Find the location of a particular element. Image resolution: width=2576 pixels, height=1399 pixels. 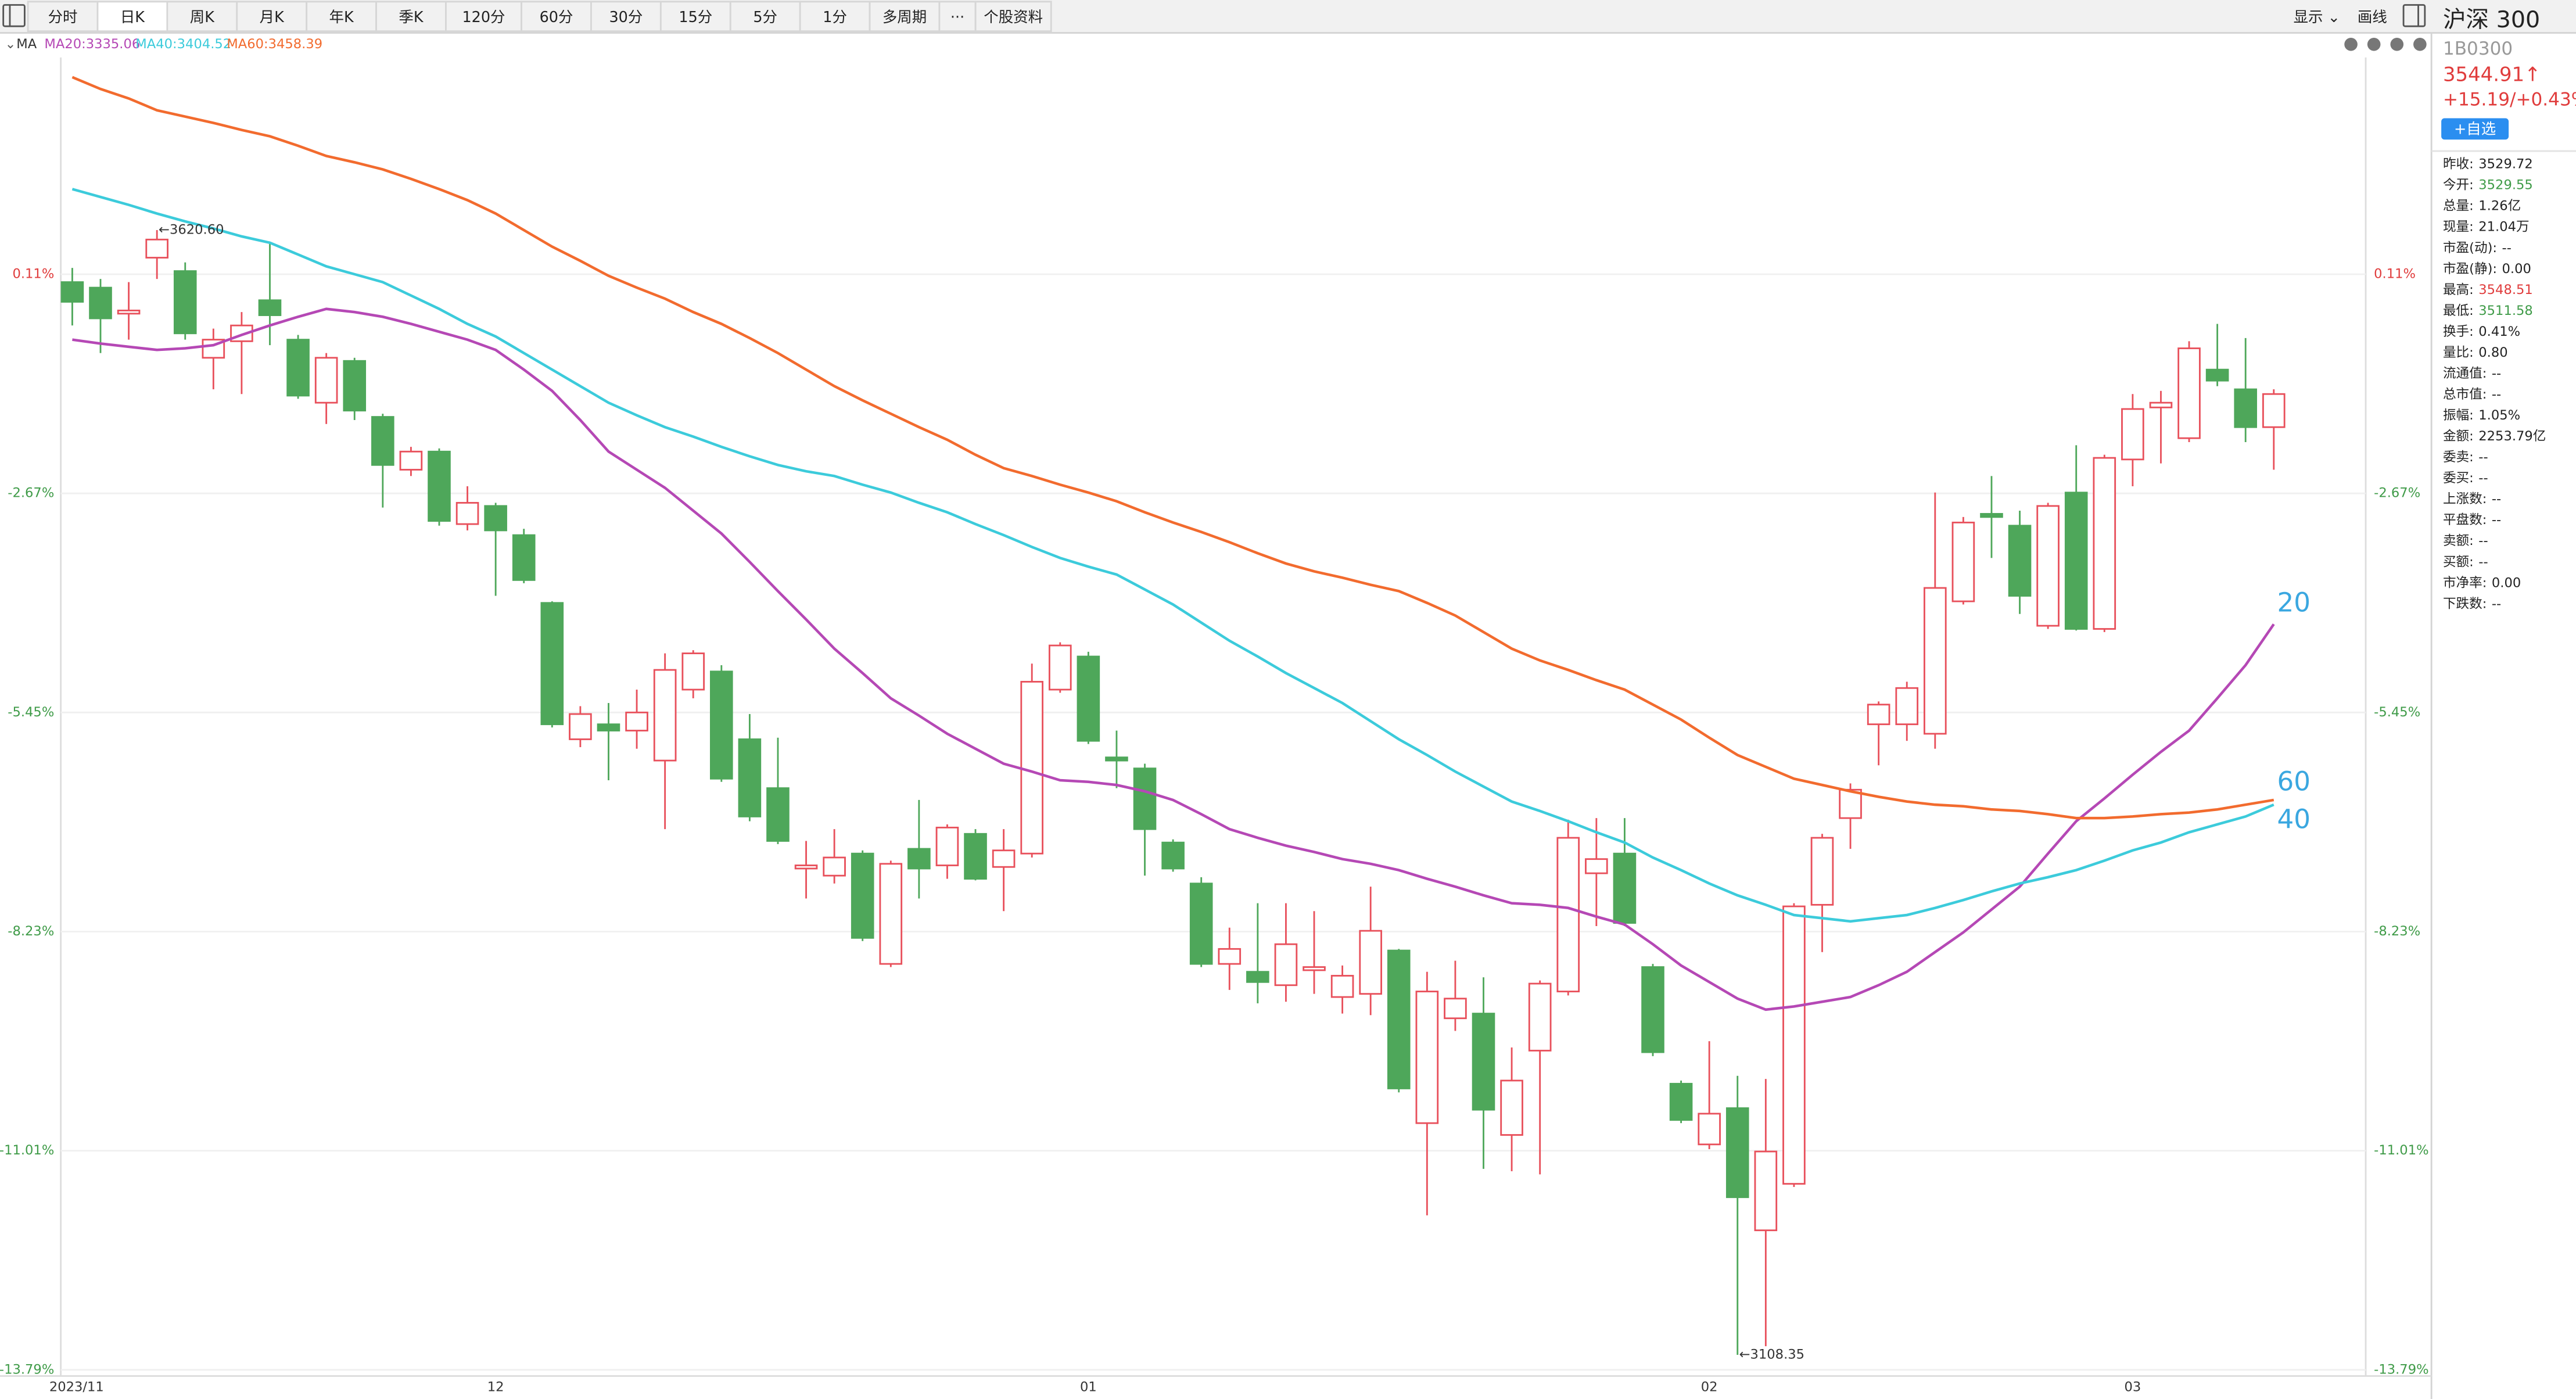

stat-value: 2253.79亿 is located at coordinates (2512, 436).